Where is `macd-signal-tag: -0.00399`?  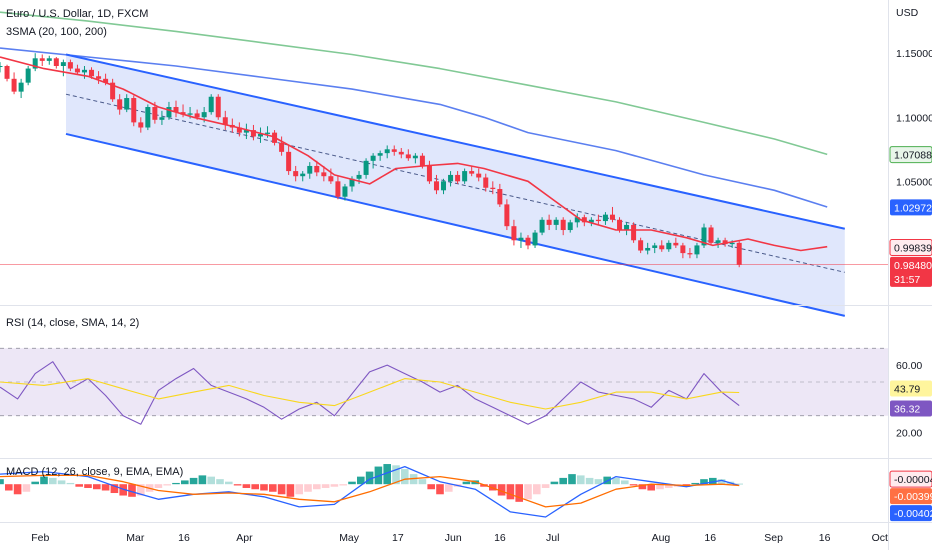
macd-signal-tag: -0.00399 is located at coordinates (913, 497).